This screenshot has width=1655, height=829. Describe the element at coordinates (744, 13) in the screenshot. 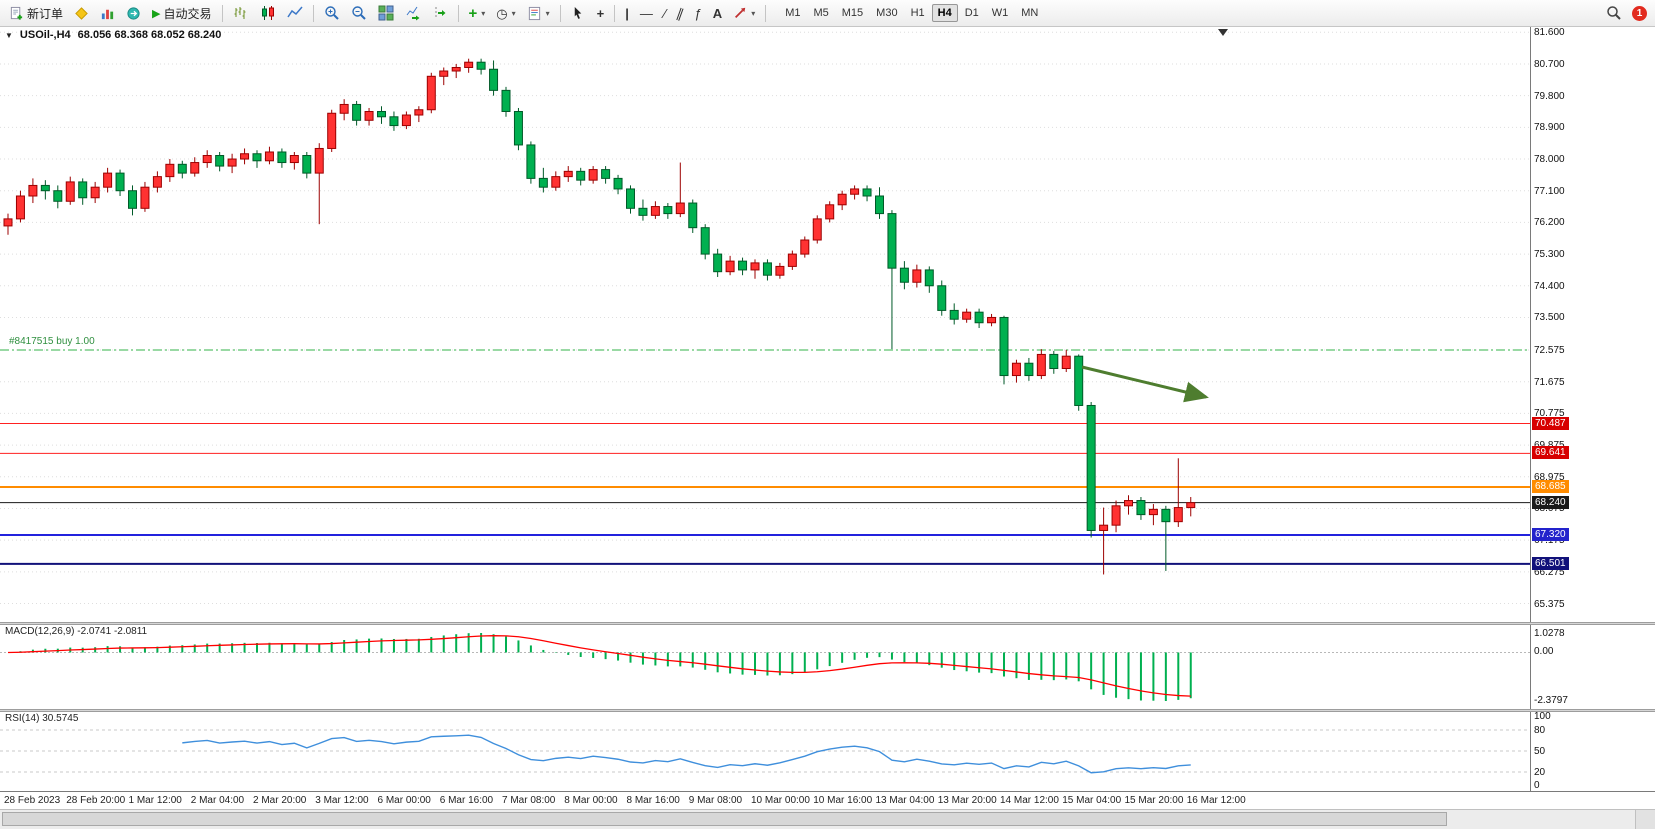

I see `arrows-button: ▾` at that location.